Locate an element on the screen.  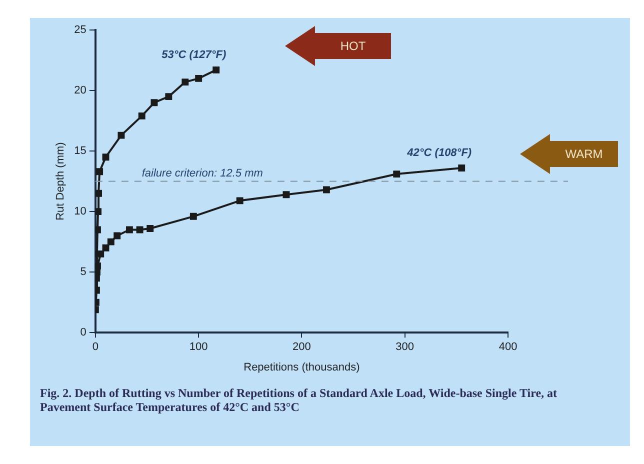
x-tick-label: 400 is located at coordinates (508, 347).